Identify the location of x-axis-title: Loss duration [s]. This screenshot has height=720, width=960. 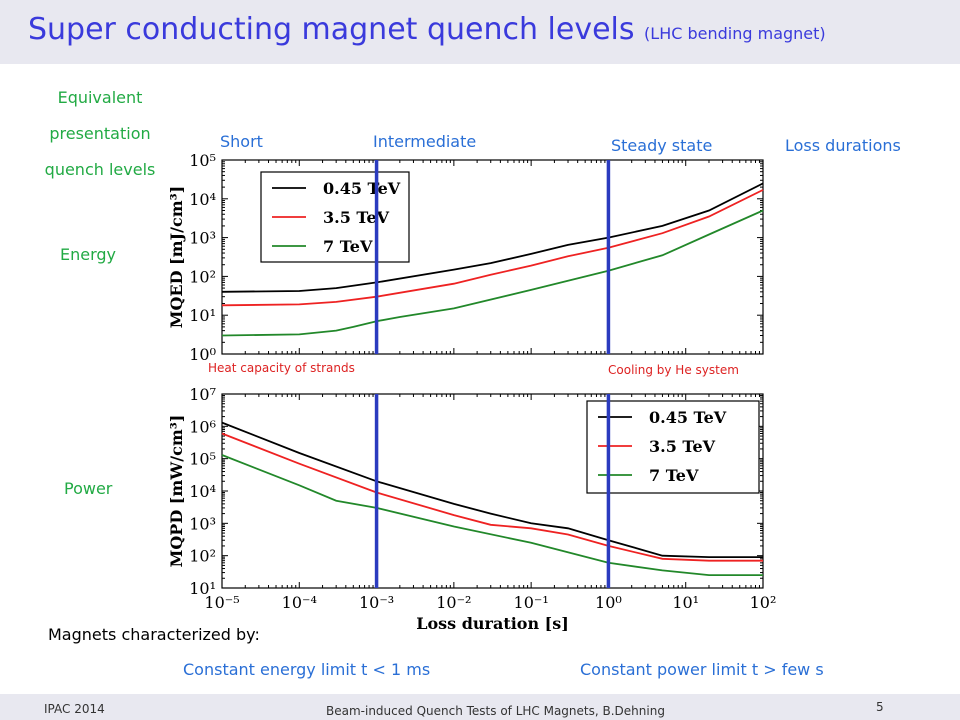
(492, 623).